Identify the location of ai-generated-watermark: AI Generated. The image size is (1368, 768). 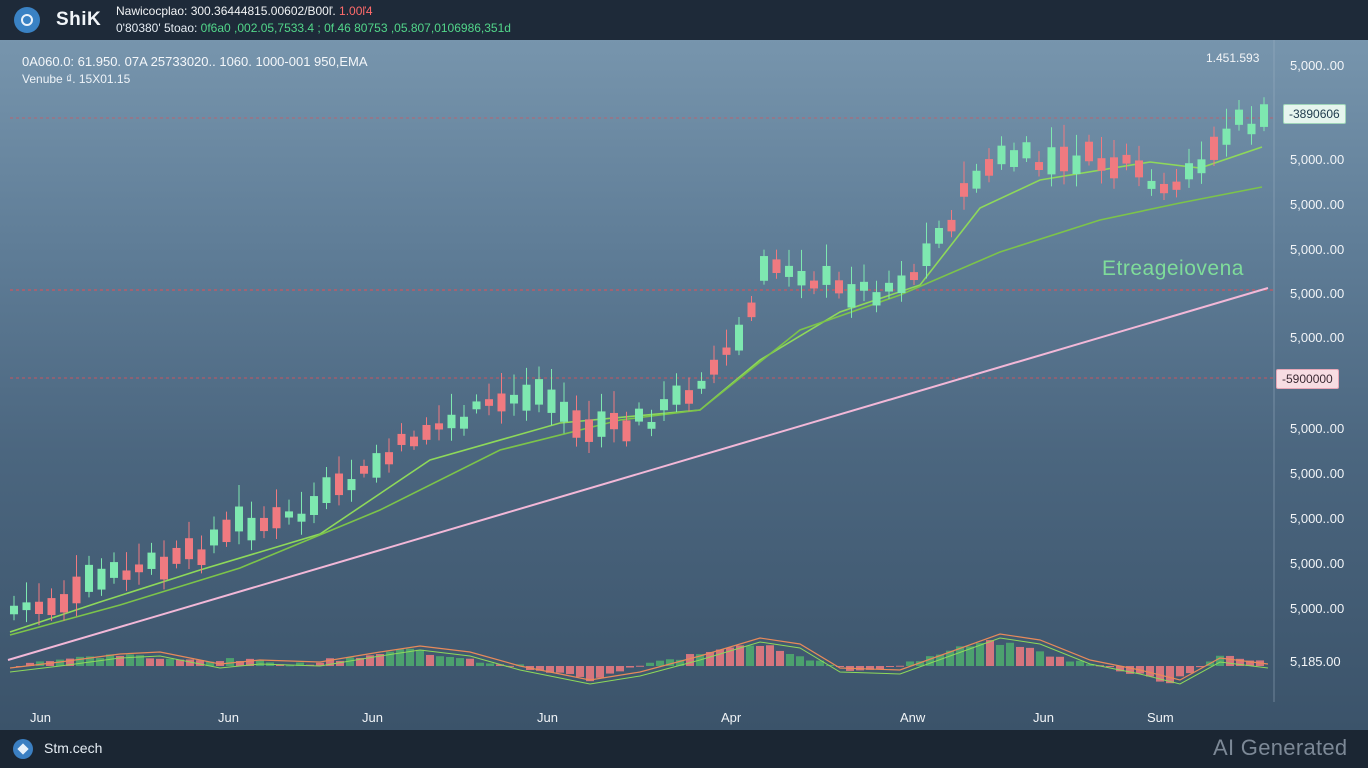
(1280, 747).